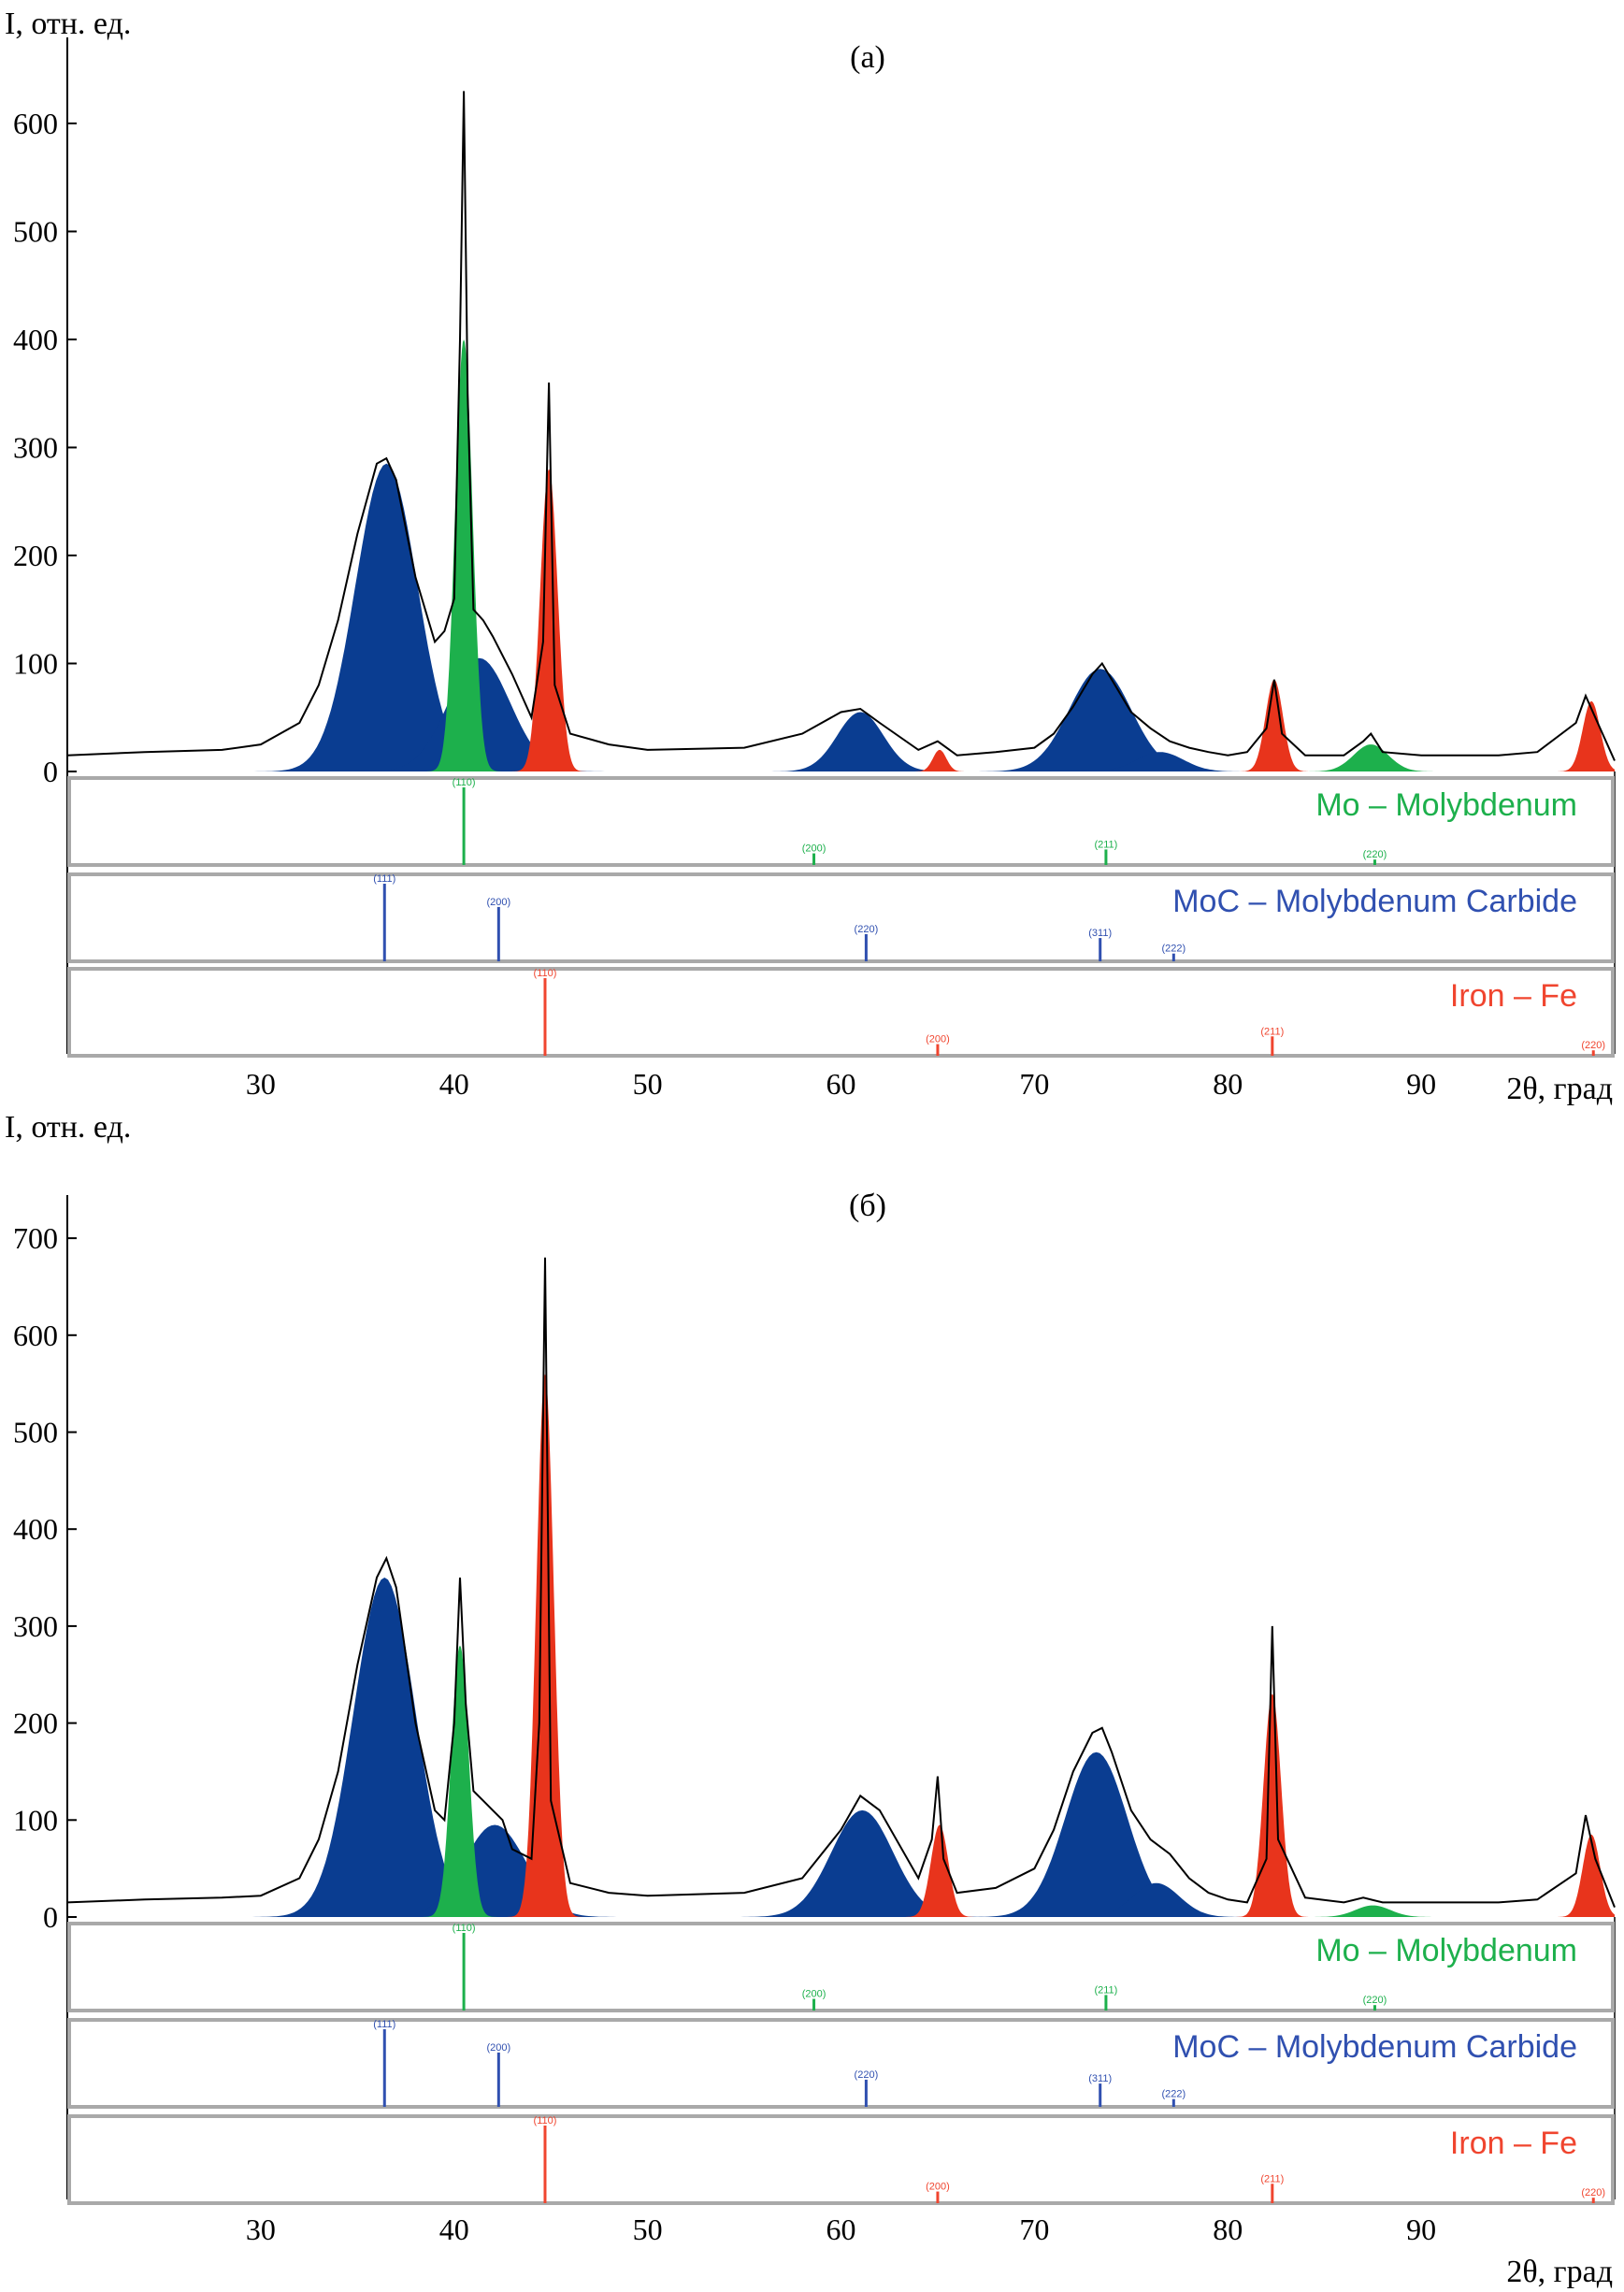  What do you see at coordinates (68, 1127) in the screenshot?
I see `panel-b-ylabel: I, отн. ед.` at bounding box center [68, 1127].